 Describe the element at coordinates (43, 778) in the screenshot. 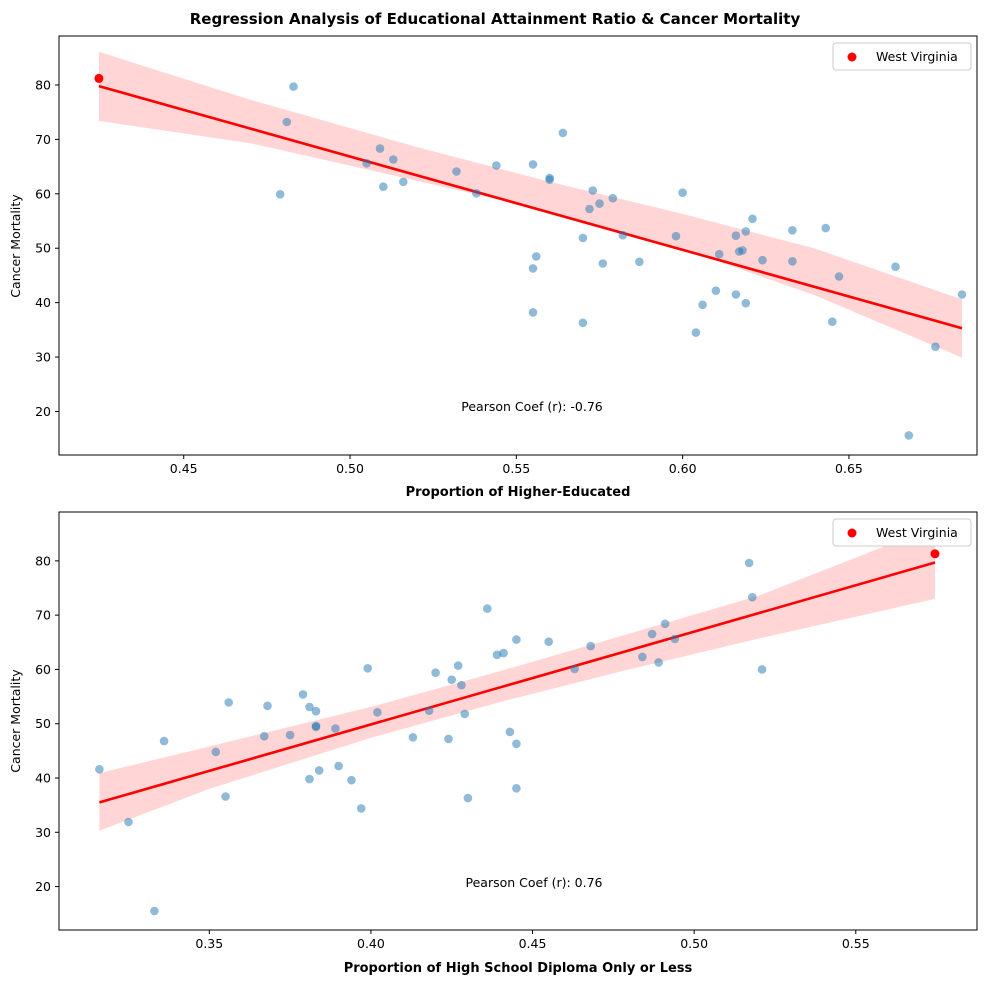

I see `bottom-y-tick-label: 40` at that location.